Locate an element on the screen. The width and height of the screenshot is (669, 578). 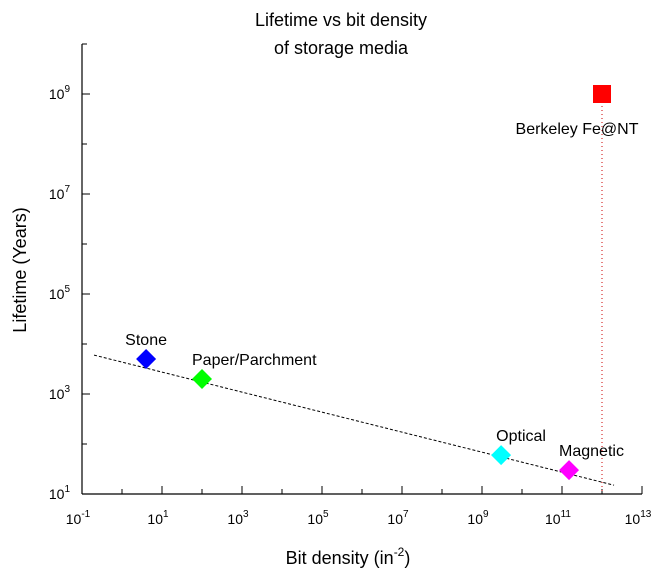
point-magnetic is located at coordinates (569, 470).